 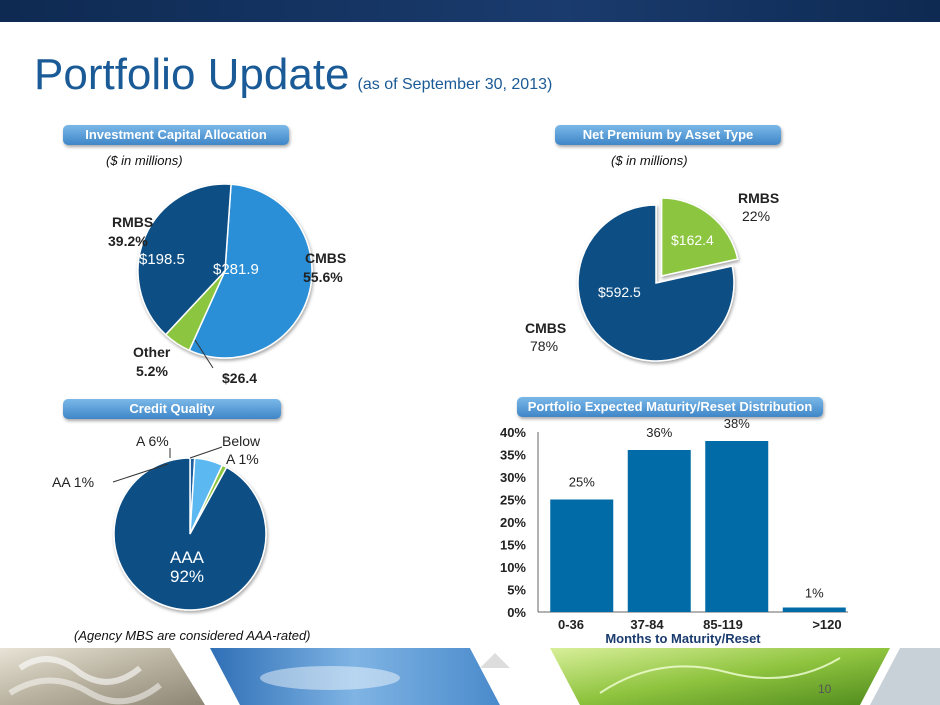 I want to click on a-label: A 6%, so click(x=152, y=441).